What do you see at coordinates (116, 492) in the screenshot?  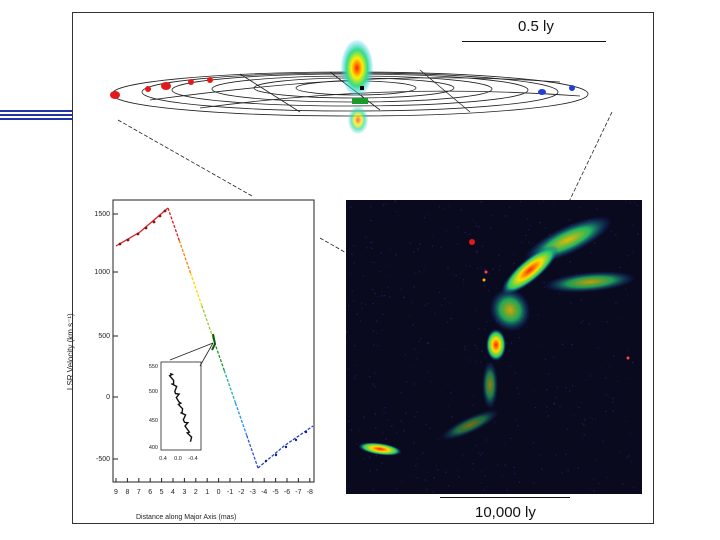 I see `x-tick-label: 9` at bounding box center [116, 492].